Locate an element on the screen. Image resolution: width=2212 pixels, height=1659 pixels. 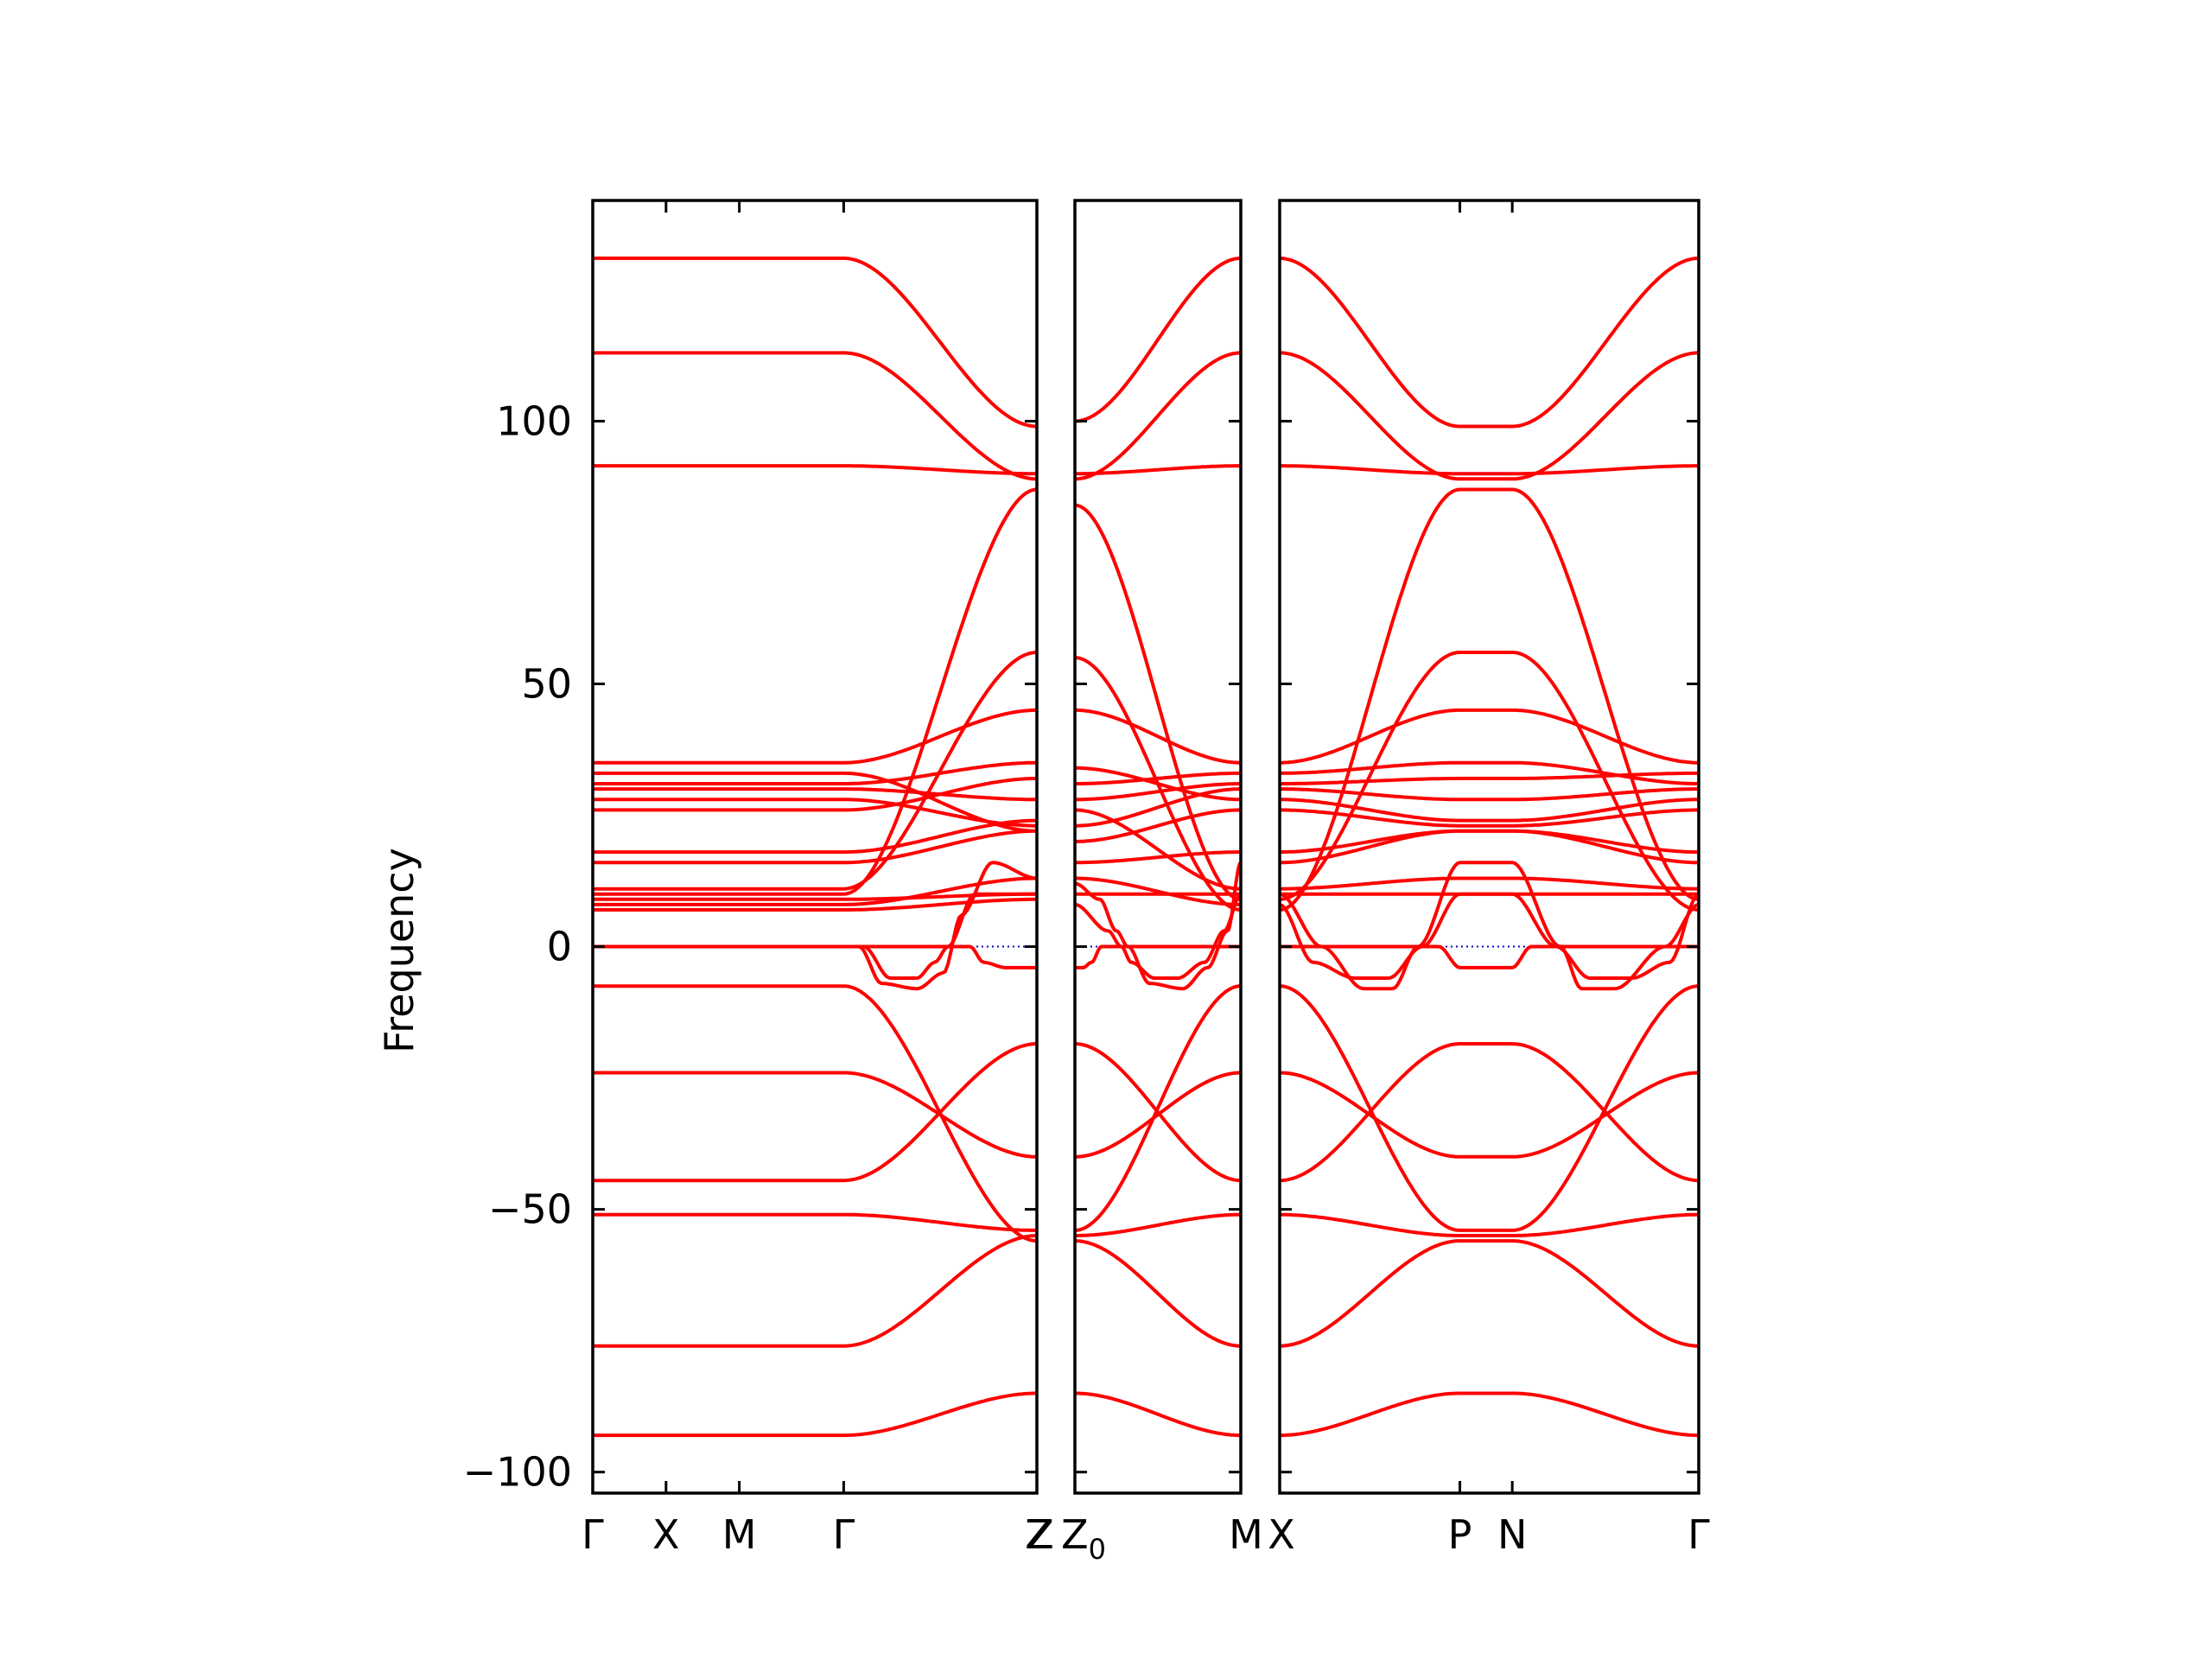
y-tick-label: −100 is located at coordinates (517, 1472).